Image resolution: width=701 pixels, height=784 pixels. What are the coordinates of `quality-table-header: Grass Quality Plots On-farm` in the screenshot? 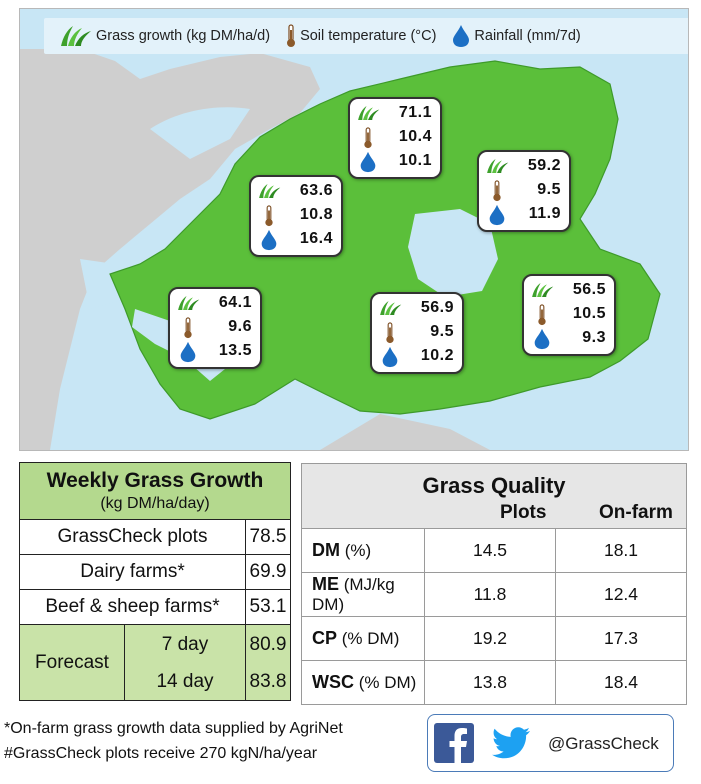 It's located at (494, 496).